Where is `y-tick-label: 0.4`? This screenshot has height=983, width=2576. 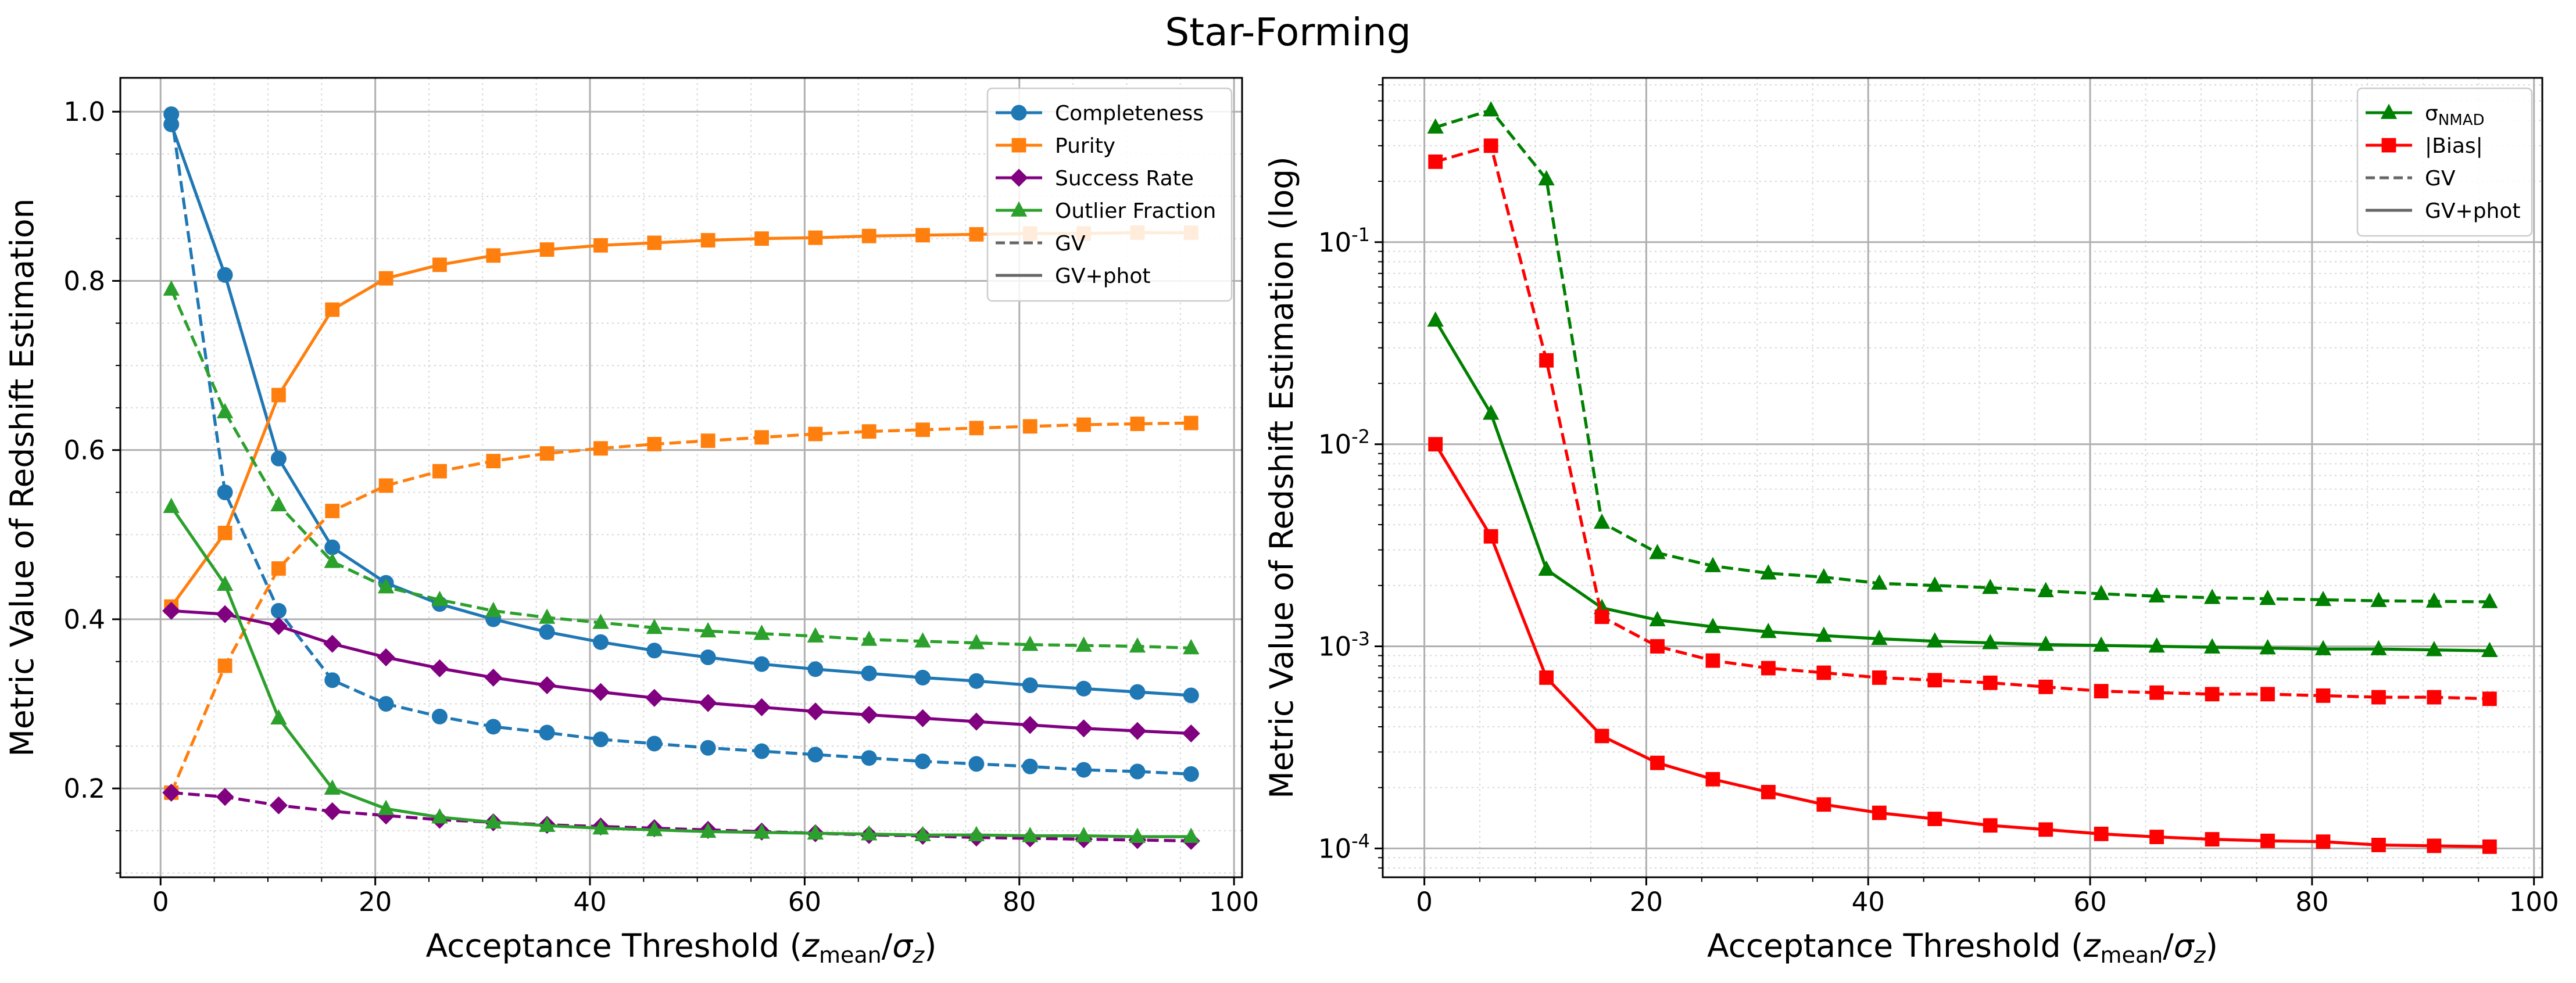
y-tick-label: 0.4 is located at coordinates (84, 619).